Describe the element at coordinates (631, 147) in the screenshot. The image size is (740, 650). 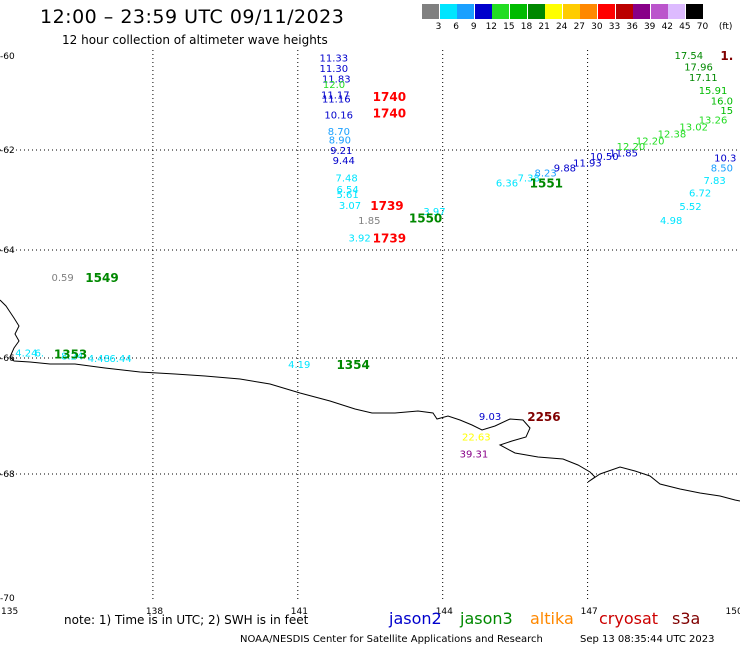
I see `wave-height-value: 12.20` at that location.